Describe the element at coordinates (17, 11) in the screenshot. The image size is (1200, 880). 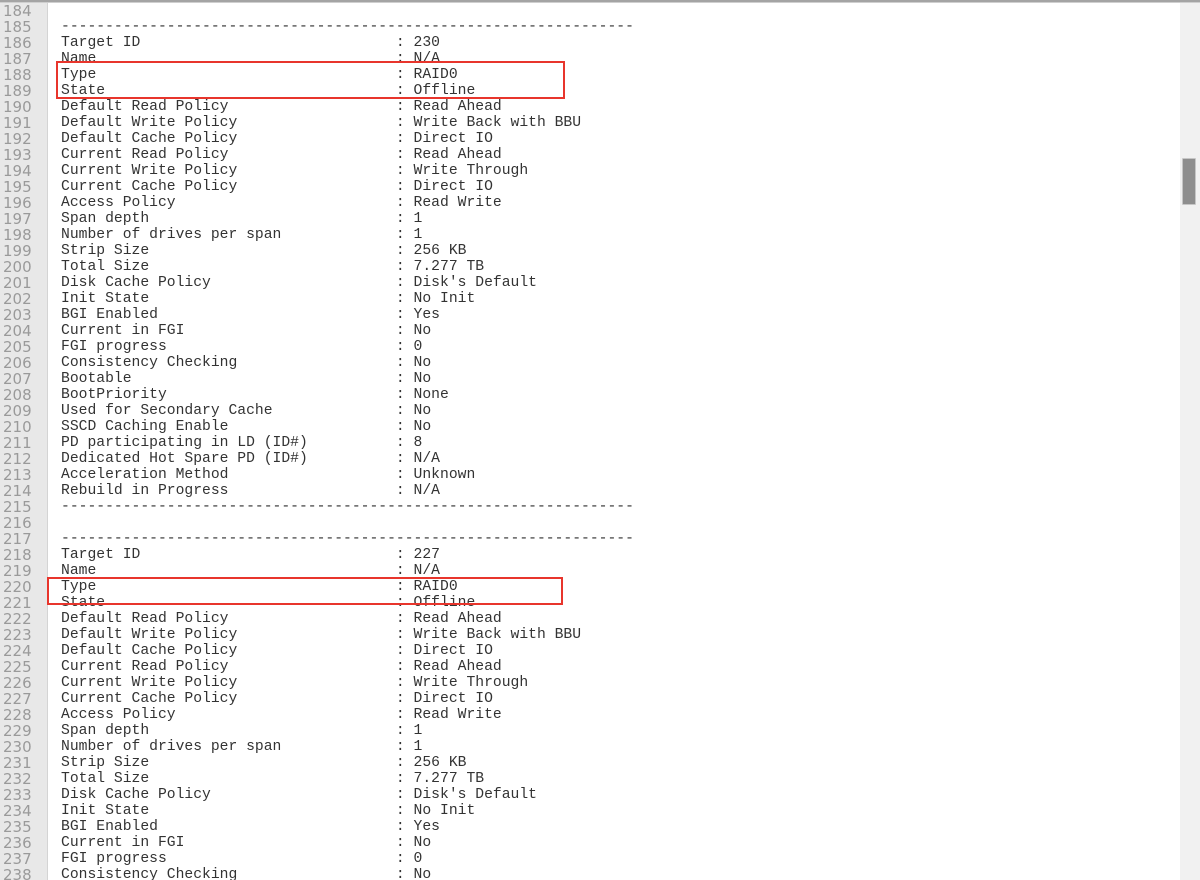
I see `line-number: 184` at that location.